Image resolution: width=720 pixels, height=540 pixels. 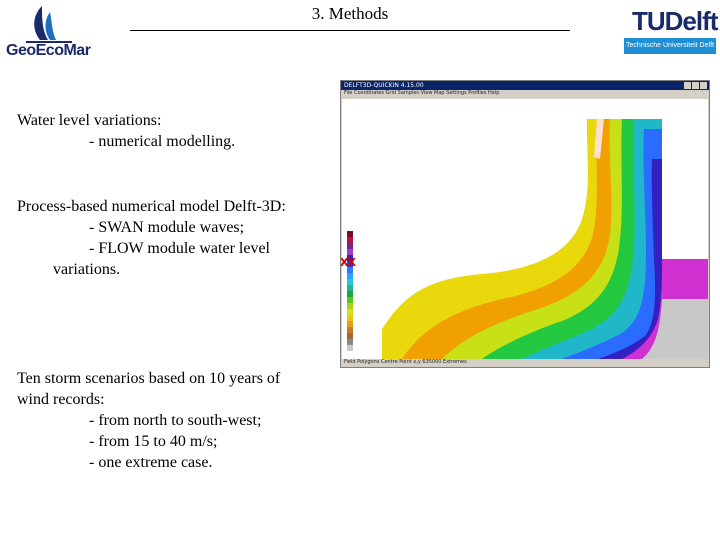 I want to click on screenshot-titlebar: DELFT3D-QUICKIN 4.15.00, so click(x=525, y=85).